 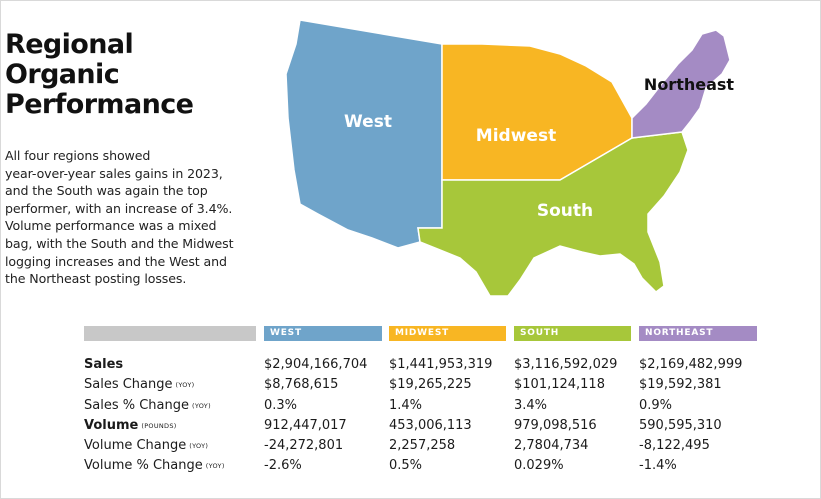 I want to click on cell-west: $2,904,166,704, so click(x=316, y=364).